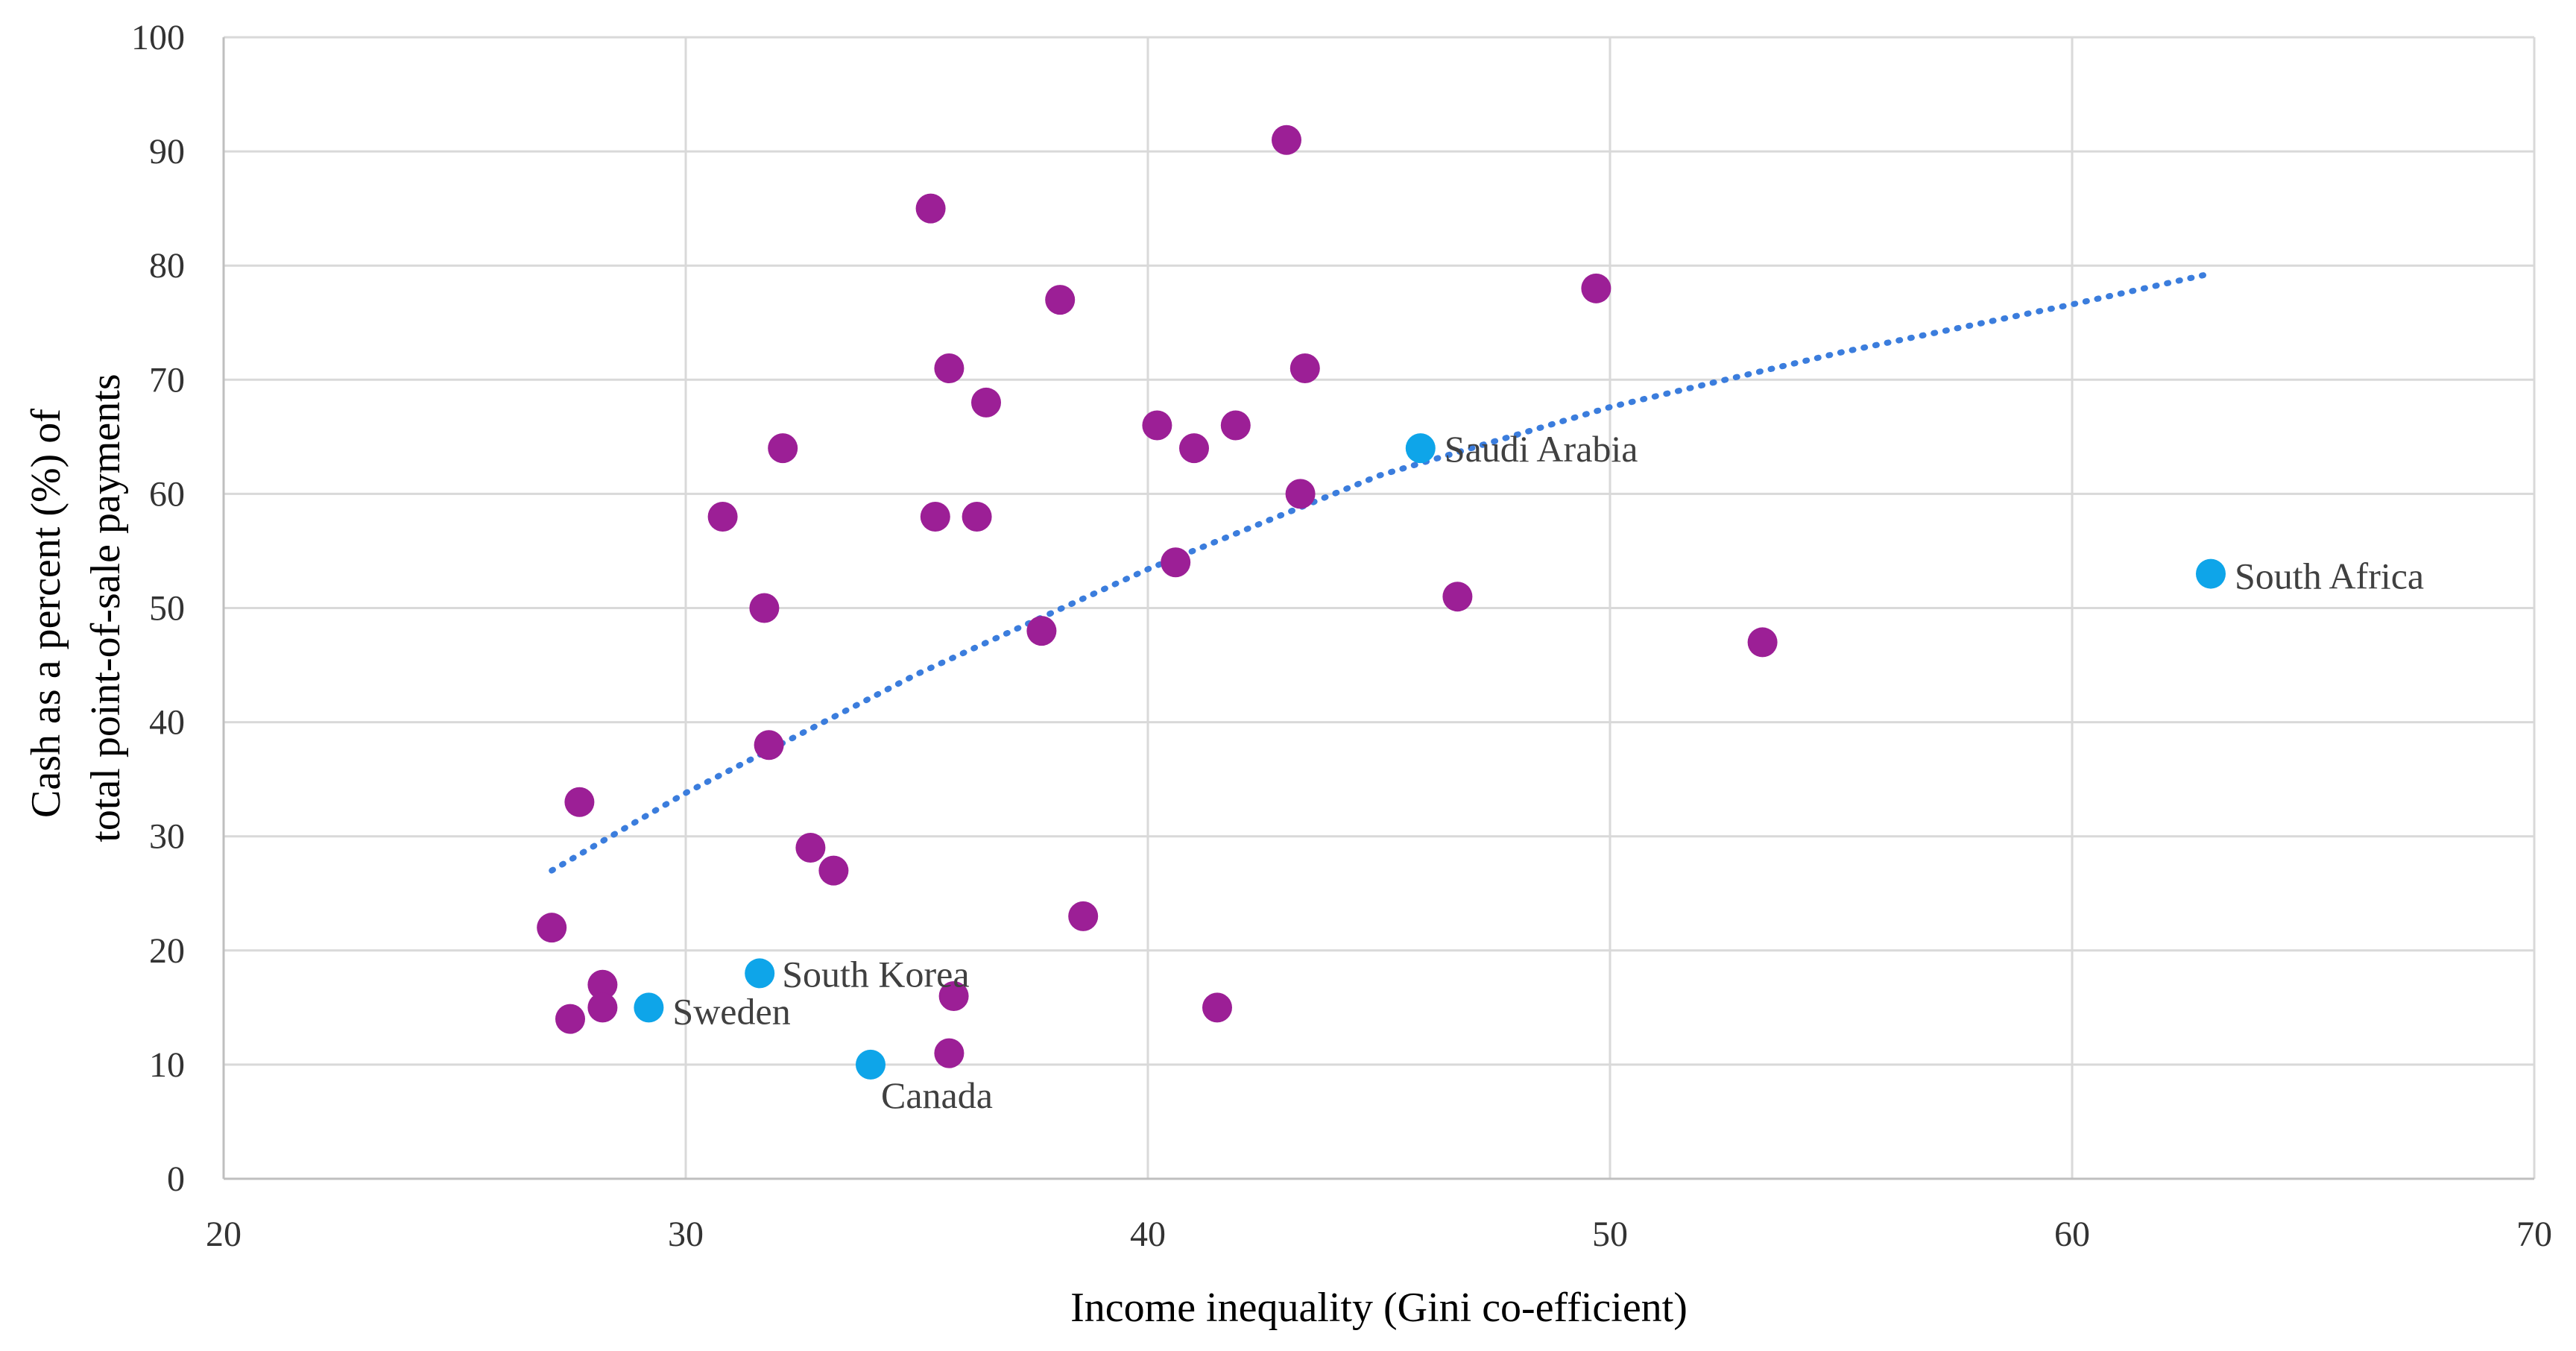  Describe the element at coordinates (158, 37) in the screenshot. I see `y-tick-label: 100` at that location.